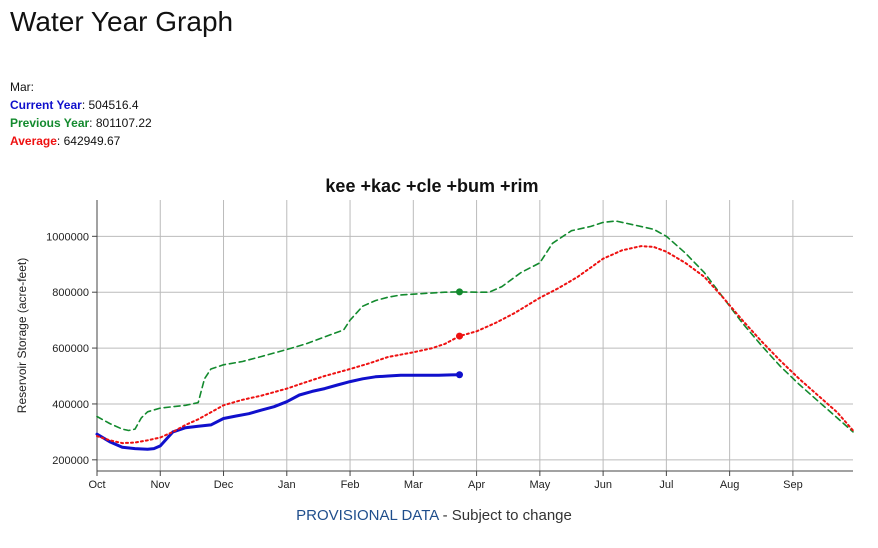  I want to click on y-tick-label: 600000, so click(70, 349).